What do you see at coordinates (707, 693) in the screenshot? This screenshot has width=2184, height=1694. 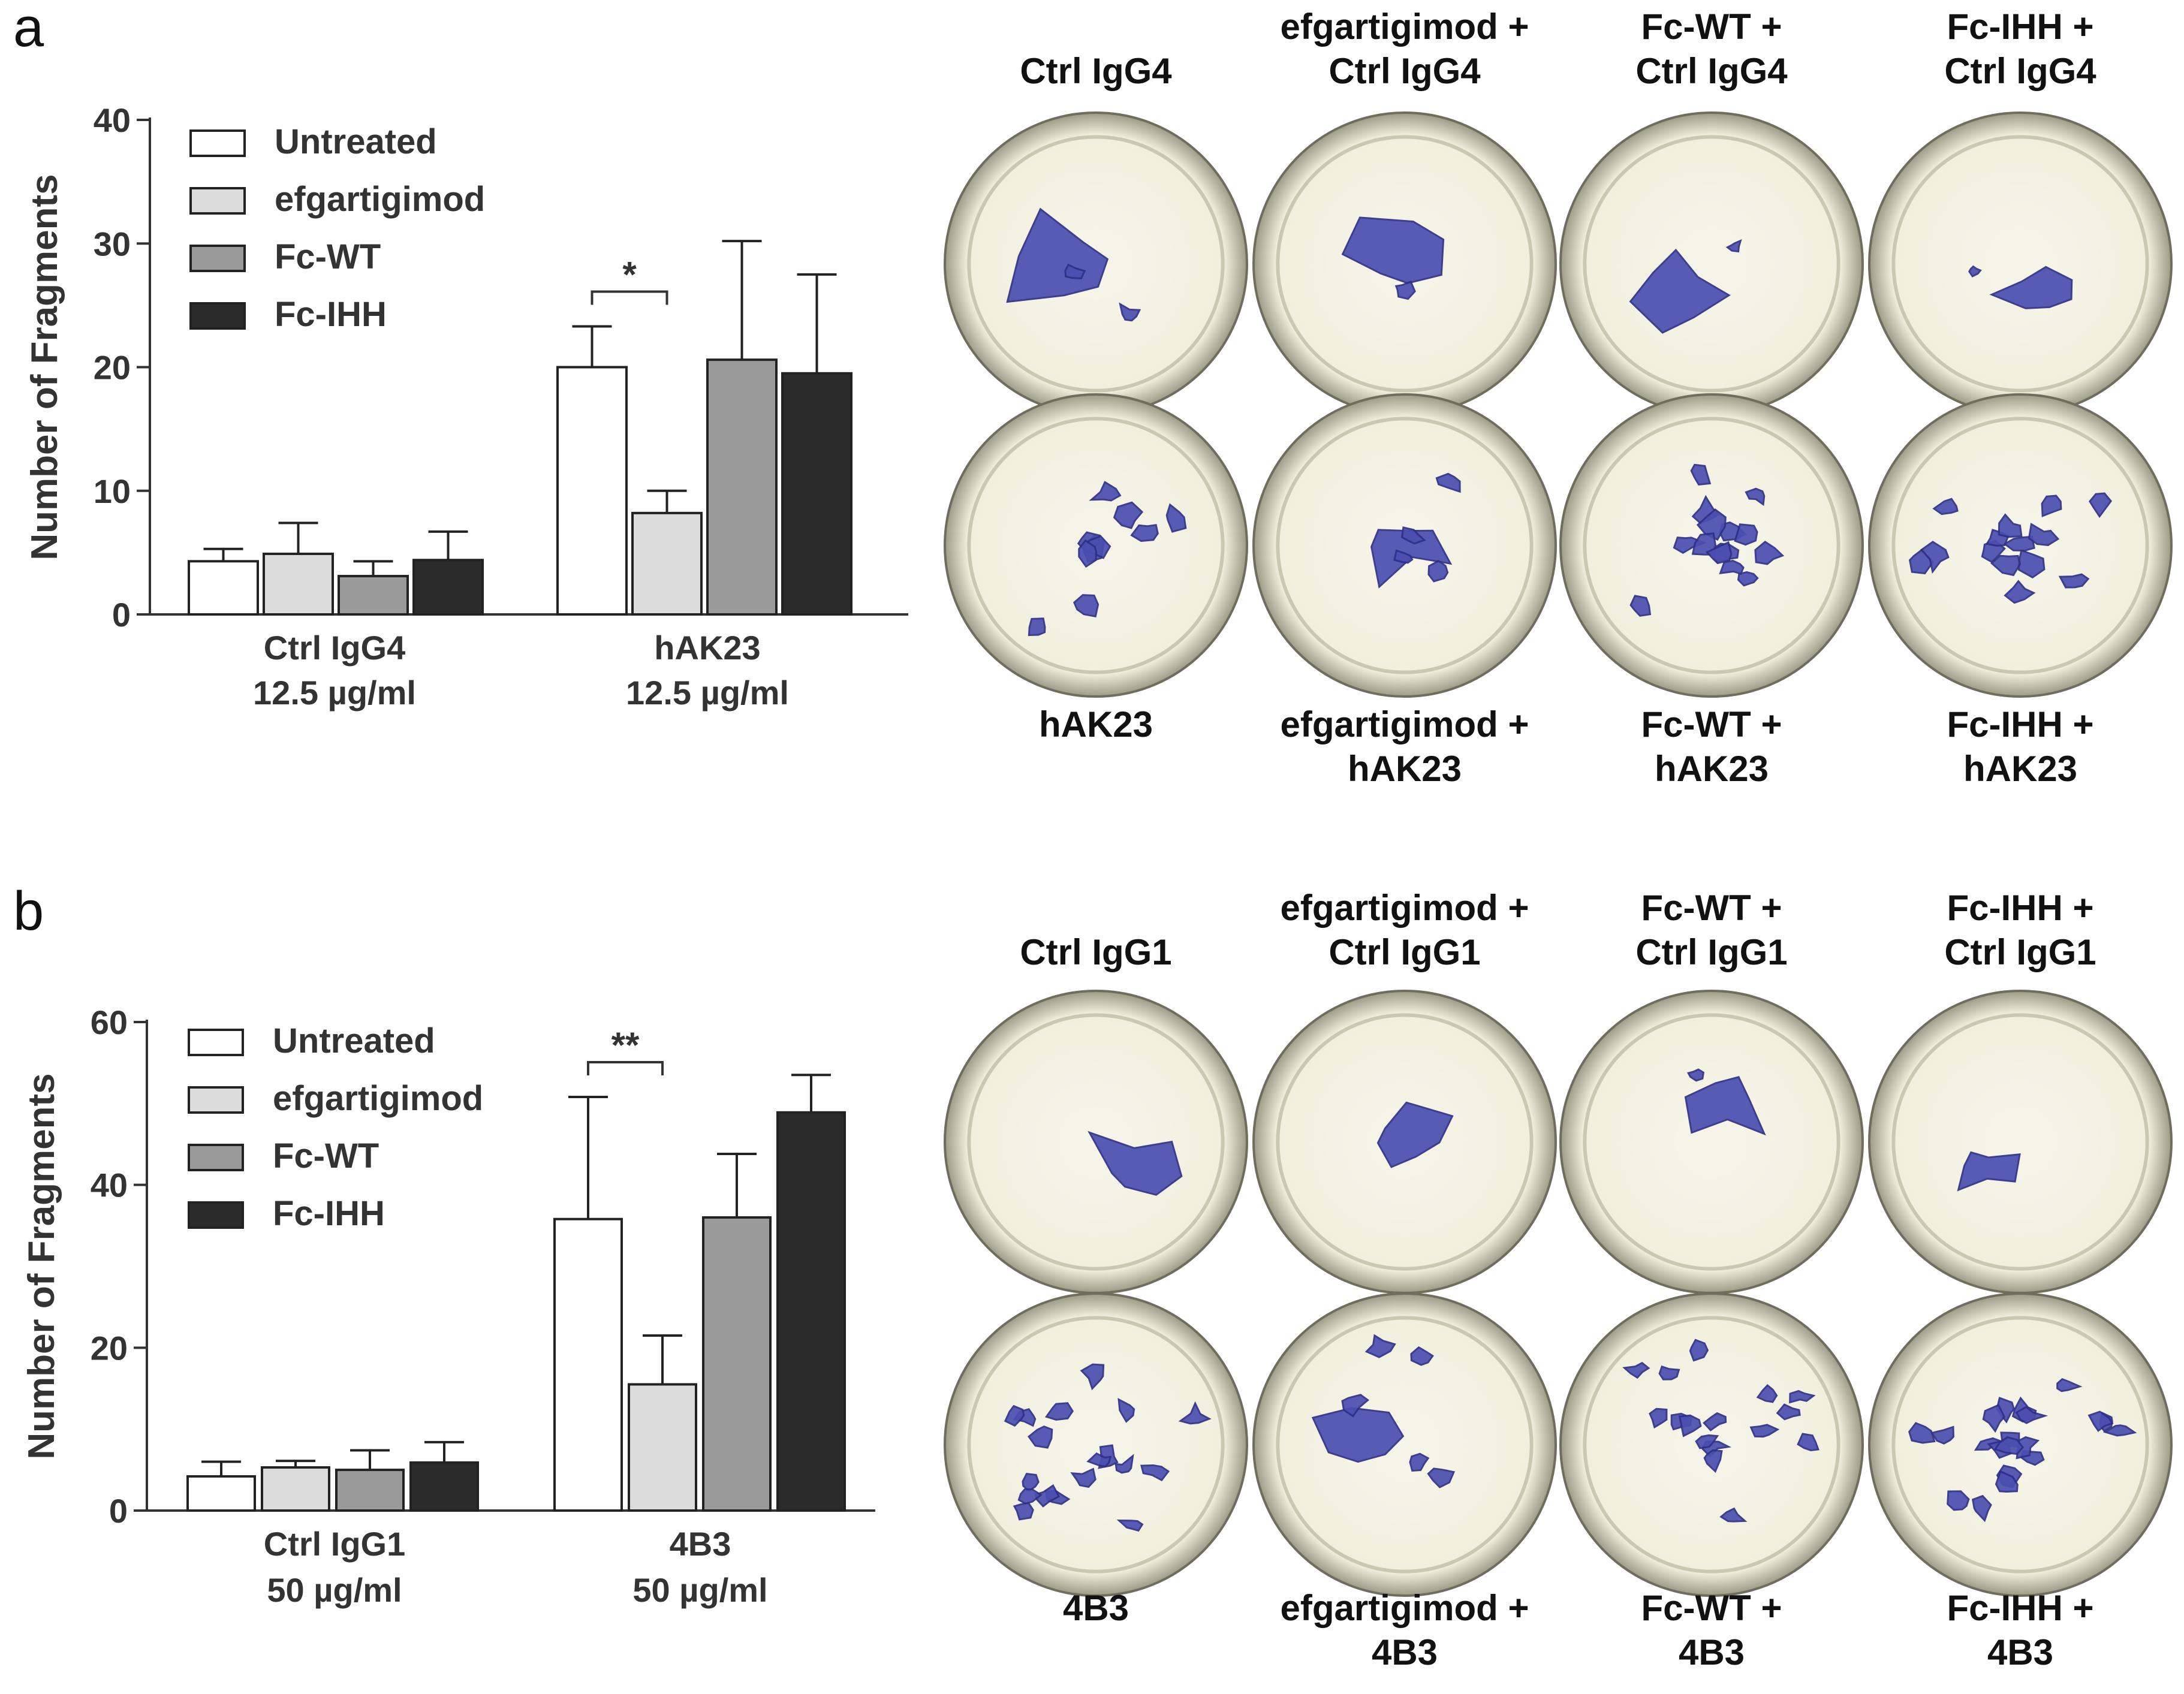 I see `group-concentration-label: 12.5 µg/ml` at bounding box center [707, 693].